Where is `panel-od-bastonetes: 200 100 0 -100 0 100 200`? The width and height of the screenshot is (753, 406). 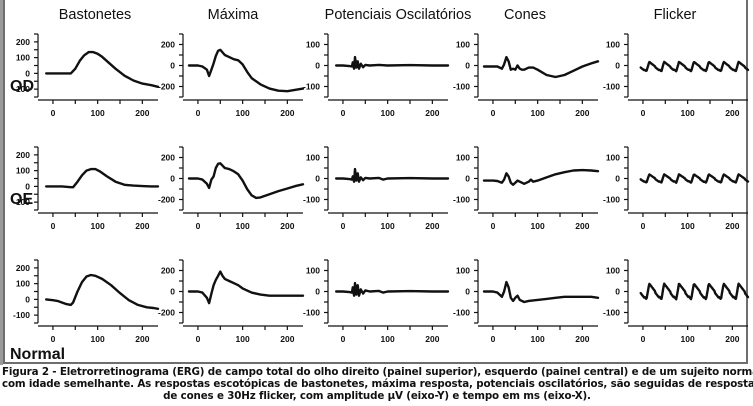 panel-od-bastonetes: 200 100 0 -100 0 100 200 is located at coordinates (86, 75).